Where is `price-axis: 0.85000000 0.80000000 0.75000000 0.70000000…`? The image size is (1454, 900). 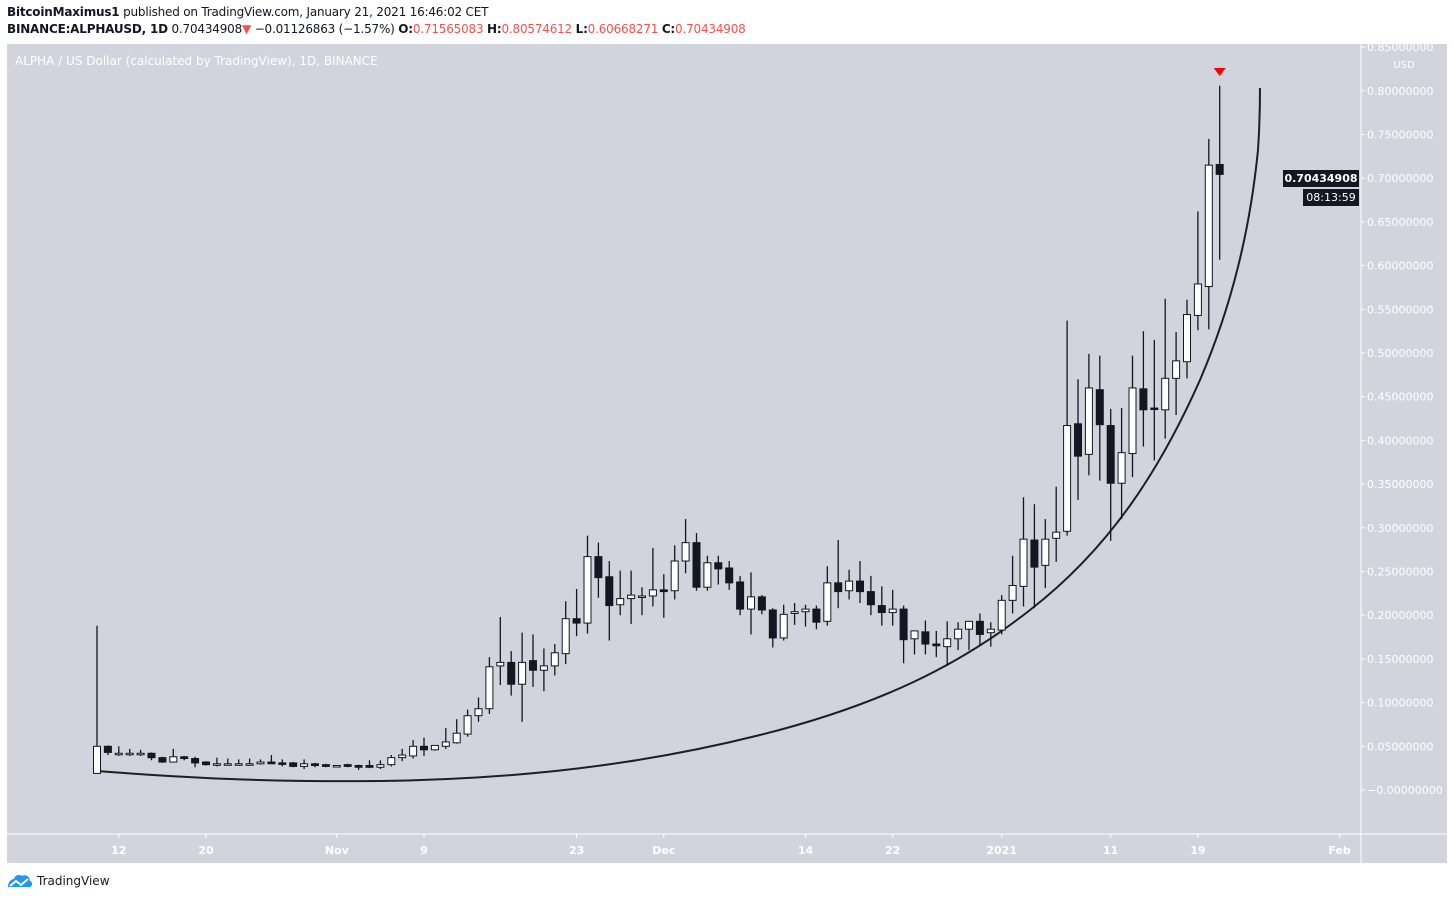
price-axis: 0.85000000 0.80000000 0.75000000 0.70000000… is located at coordinates (1402, 419).